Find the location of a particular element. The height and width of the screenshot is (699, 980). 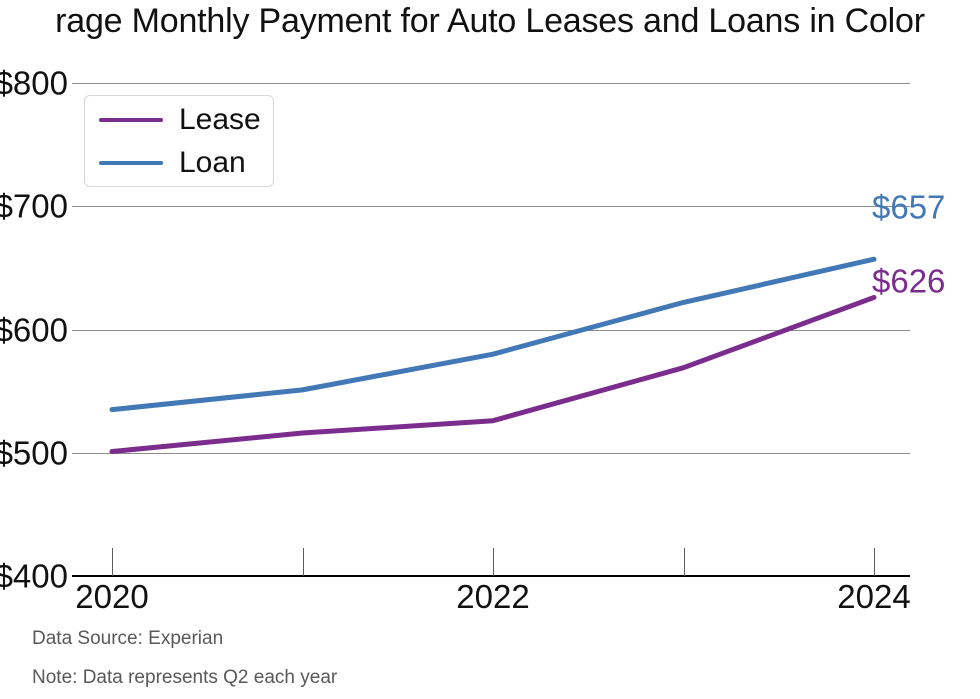

x-axis-line is located at coordinates (491, 576).